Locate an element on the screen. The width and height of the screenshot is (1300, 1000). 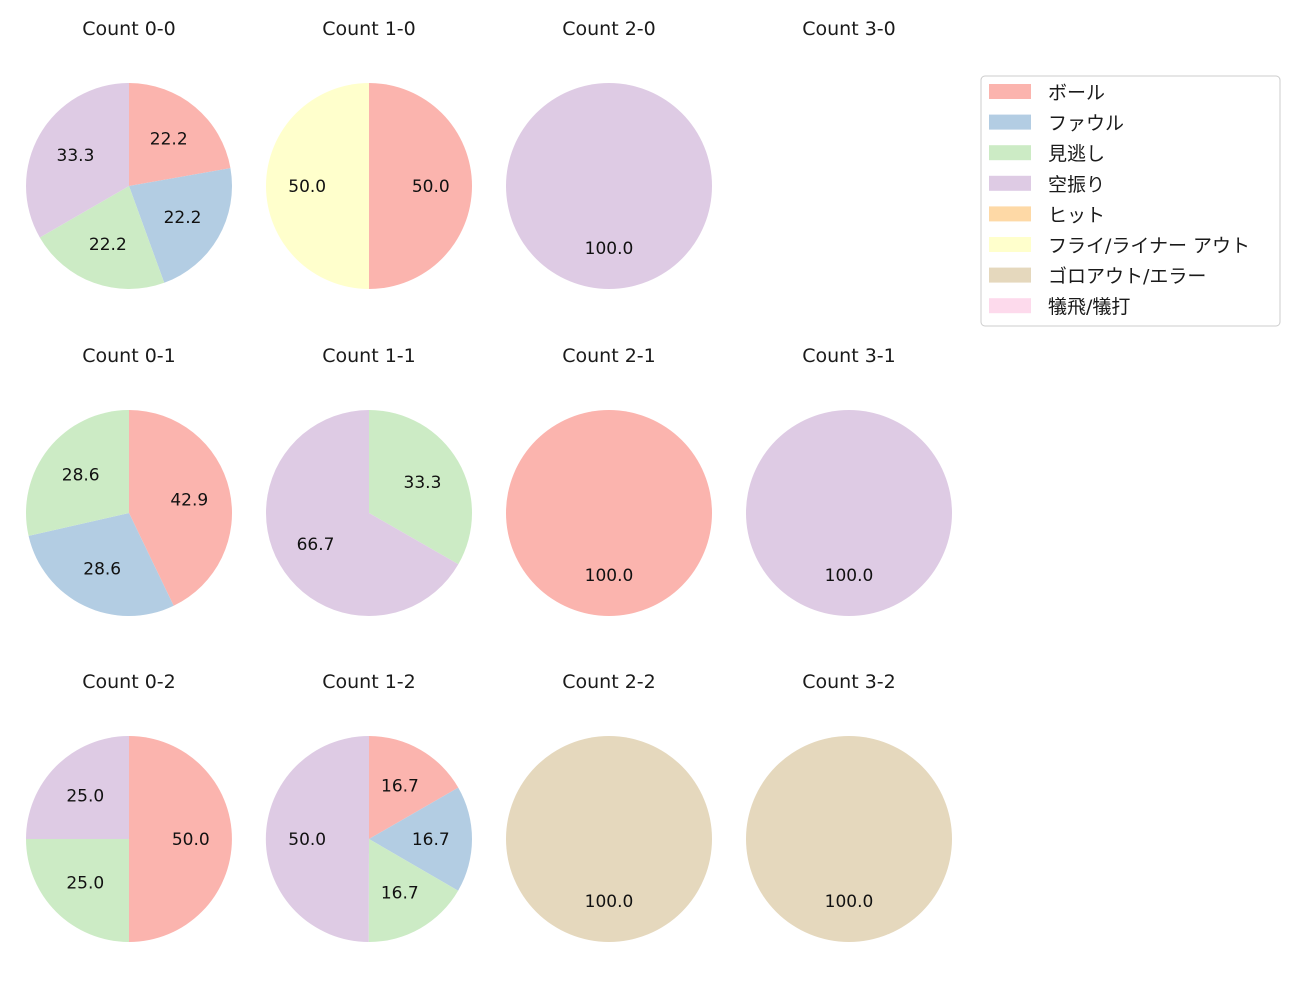
legend-label: ヒット is located at coordinates (1076, 215).